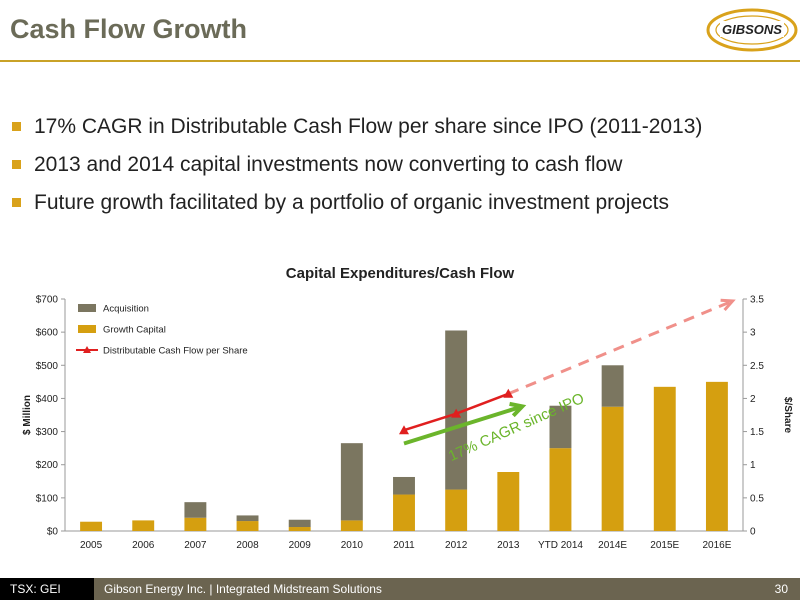  I want to click on chart-title: Capital Expenditures/Cash Flow, so click(400, 273).